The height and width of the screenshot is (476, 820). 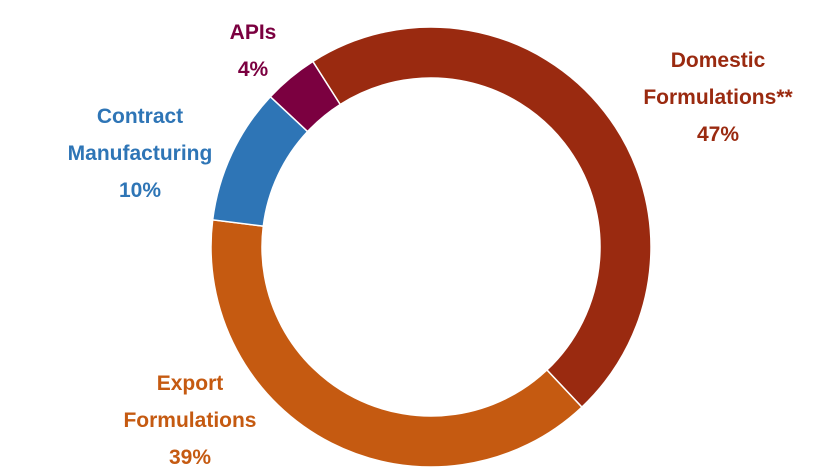 I want to click on slice-label: Export Formulations 39%, so click(x=190, y=420).